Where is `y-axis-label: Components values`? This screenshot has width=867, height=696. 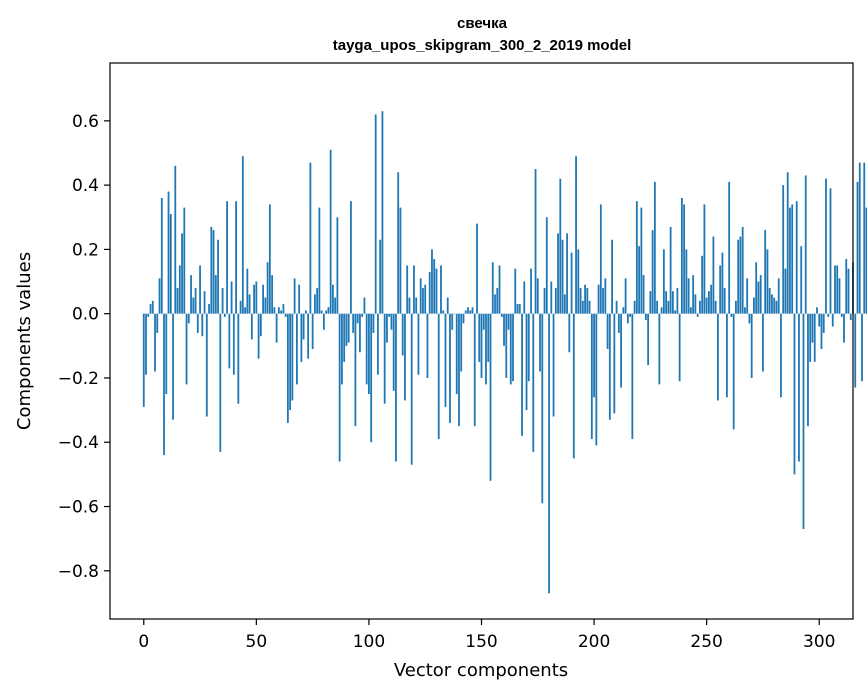
y-axis-label: Components values is located at coordinates (24, 341).